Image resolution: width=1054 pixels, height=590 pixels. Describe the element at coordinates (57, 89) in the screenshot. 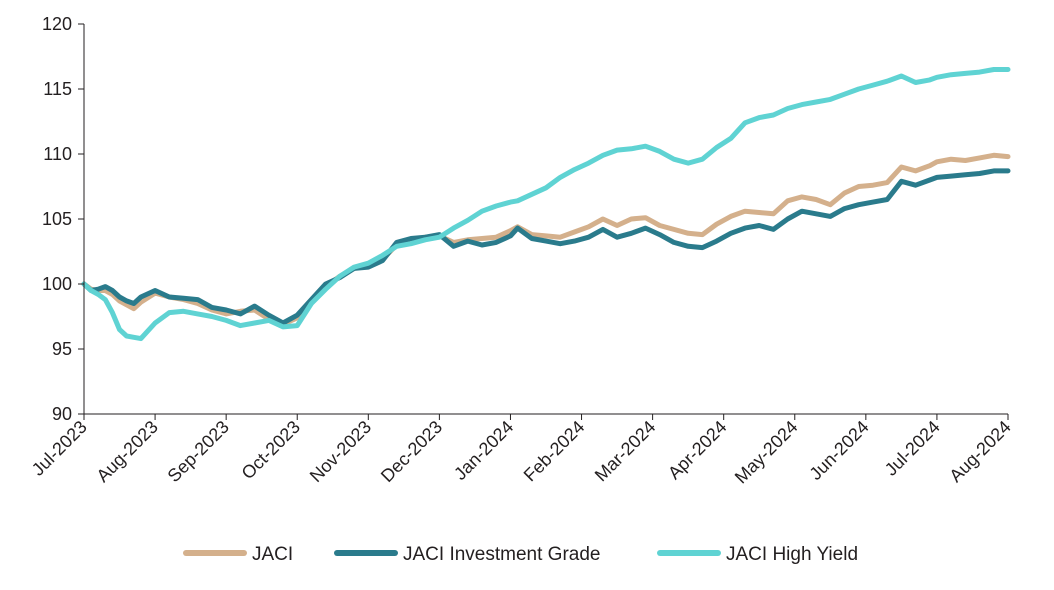

I see `y-tick-label: 115` at that location.